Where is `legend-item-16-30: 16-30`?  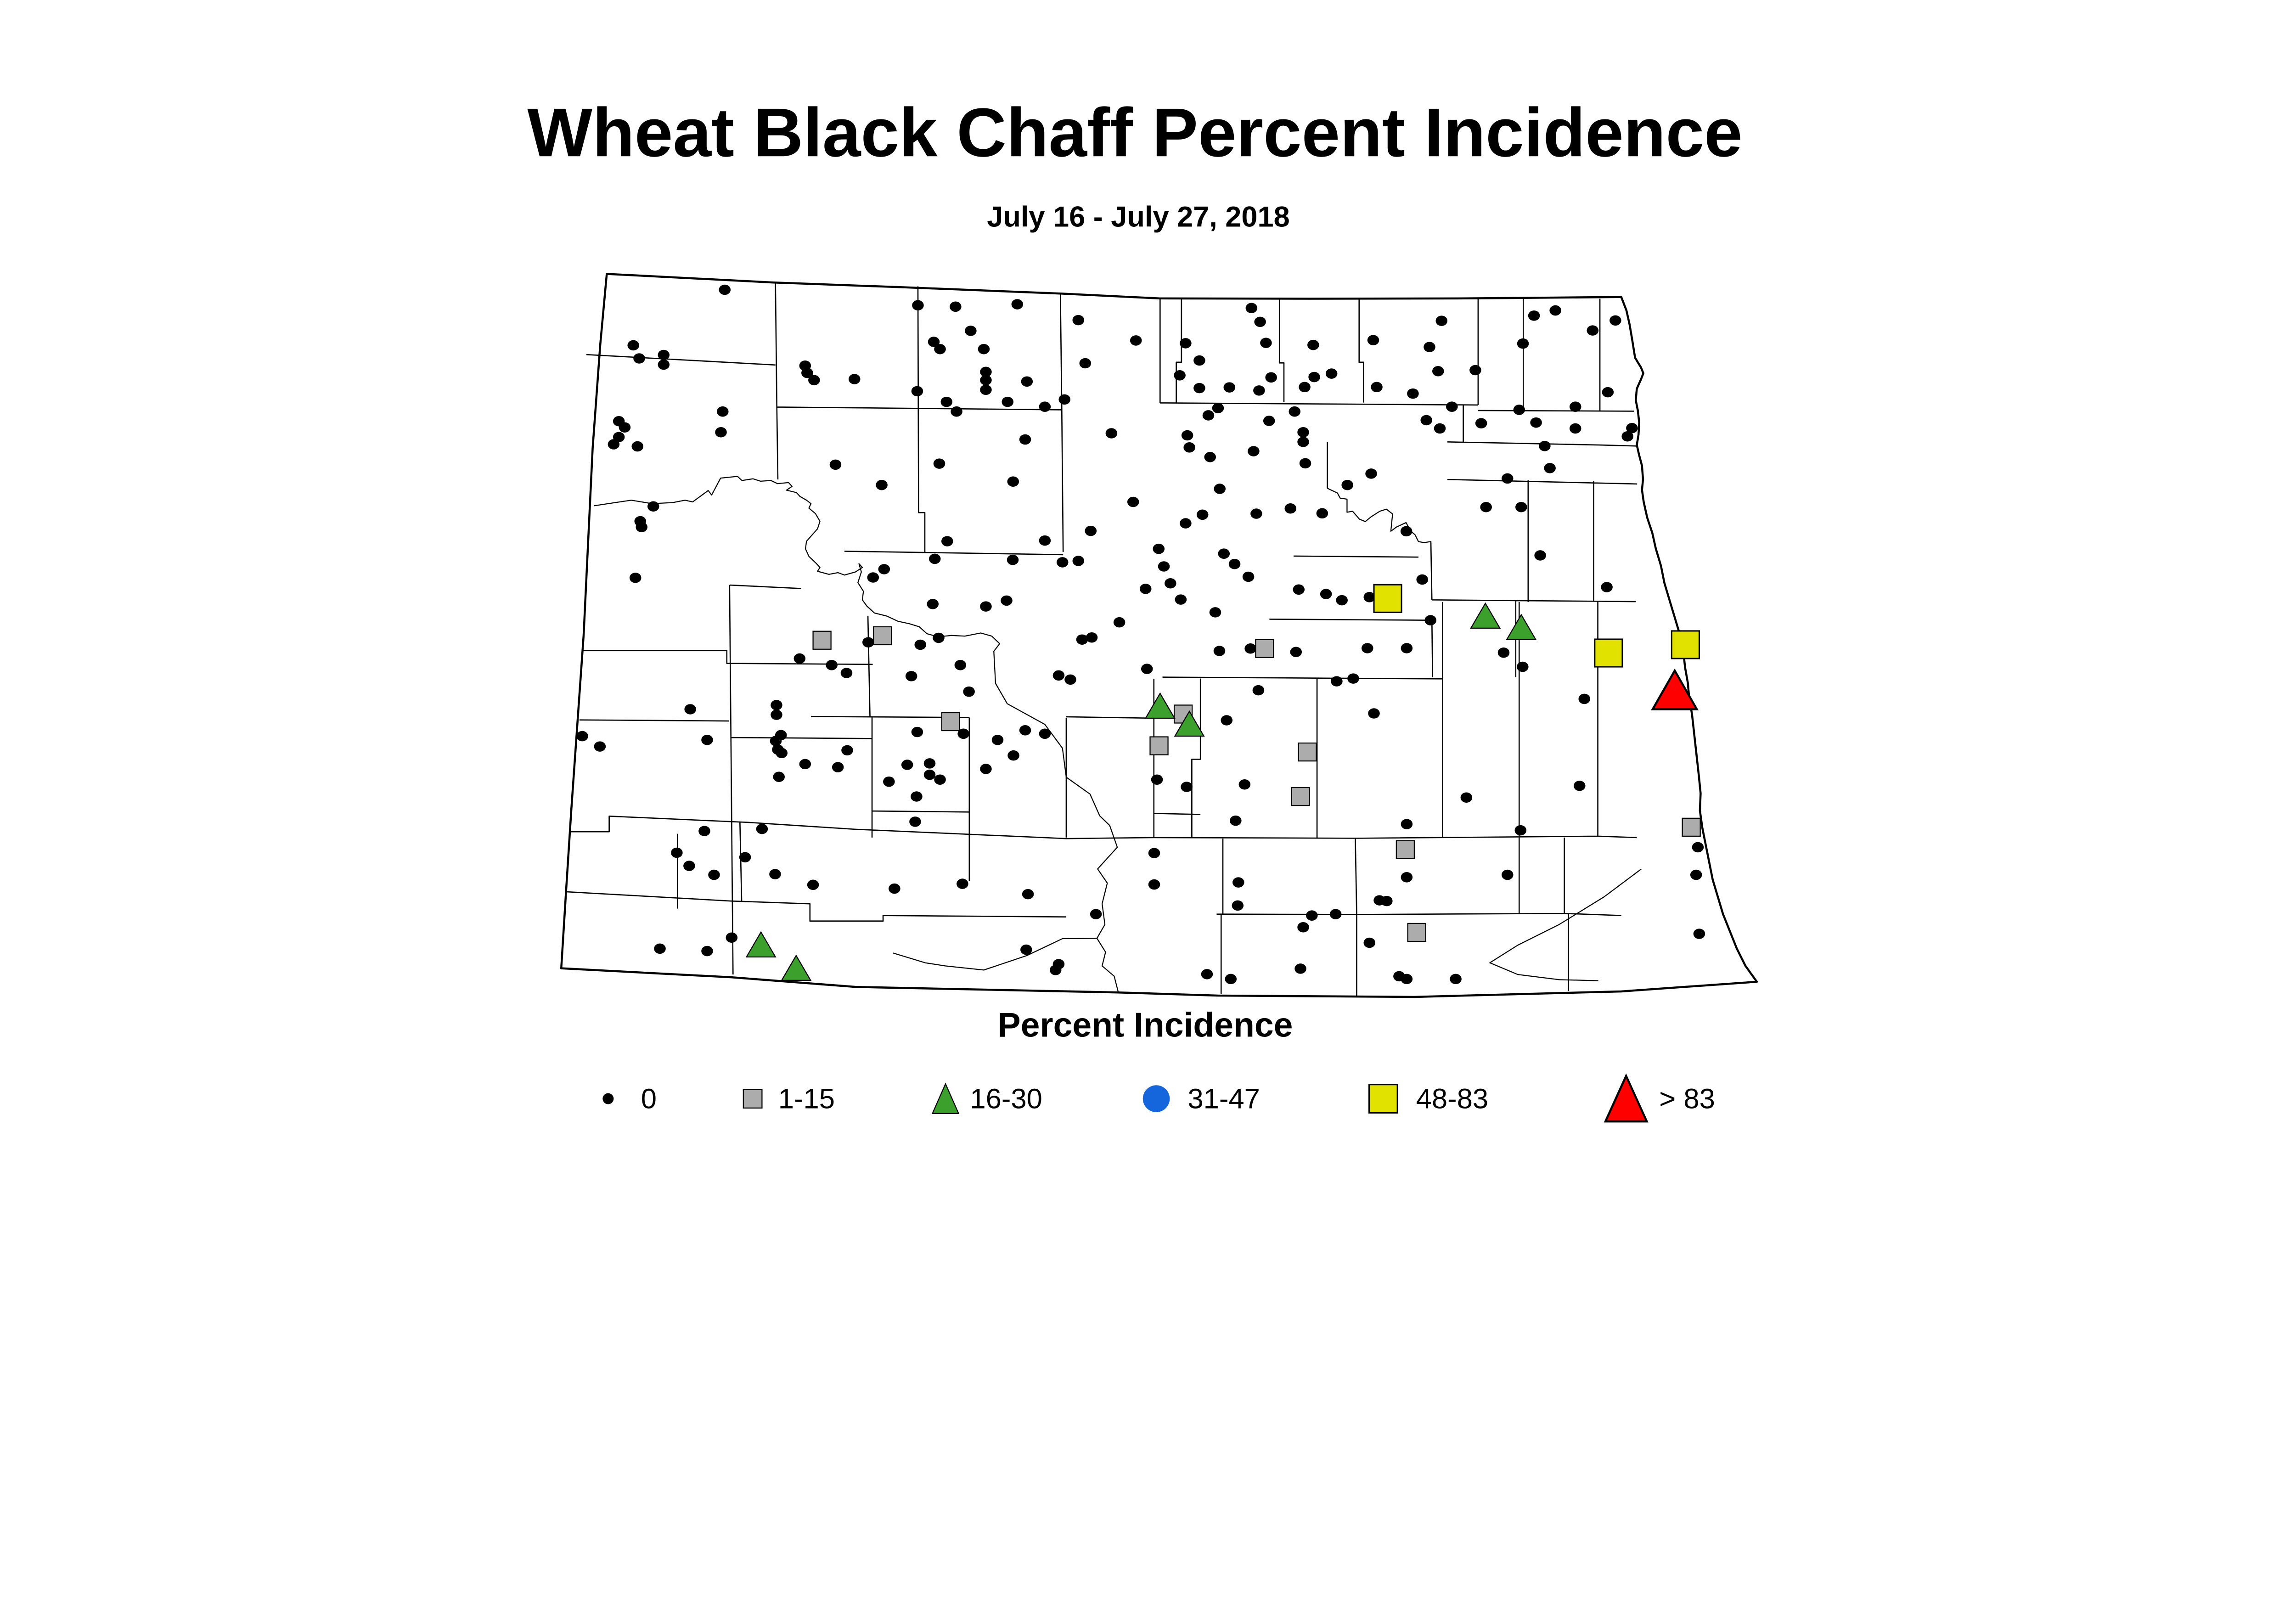
legend-item-16-30: 16-30 is located at coordinates (986, 1098).